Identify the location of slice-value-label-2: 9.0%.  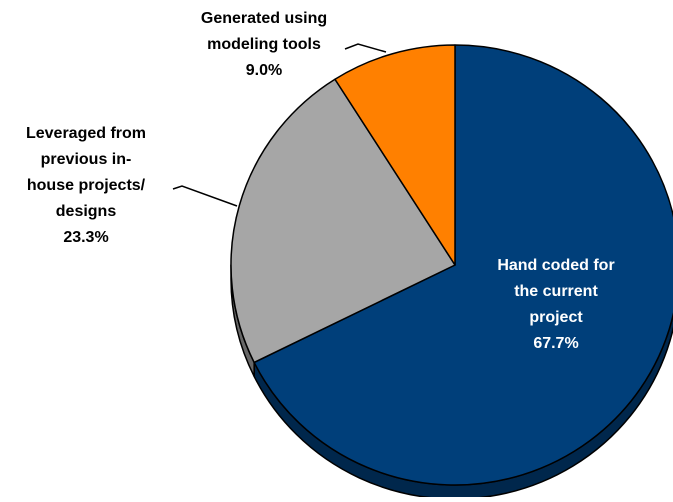
(264, 70).